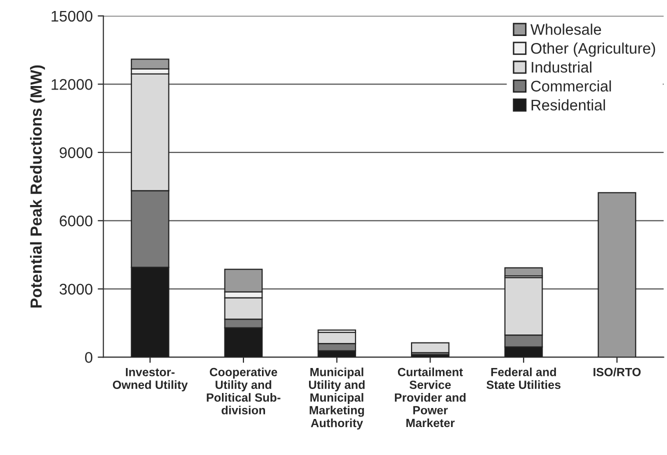 This screenshot has width=667, height=455. I want to click on legend-label: Industrial, so click(562, 67).